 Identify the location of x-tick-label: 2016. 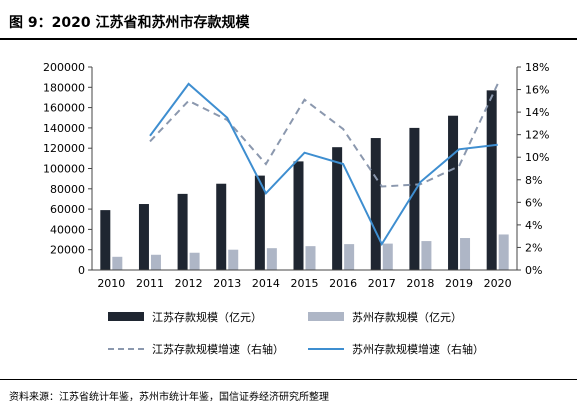
(343, 283).